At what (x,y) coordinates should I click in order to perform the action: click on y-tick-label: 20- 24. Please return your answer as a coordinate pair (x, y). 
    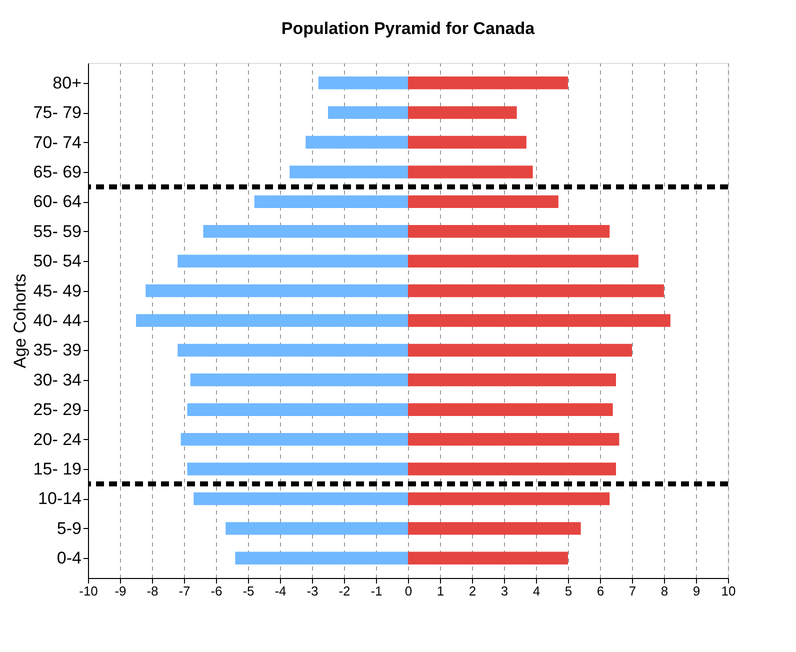
    Looking at the image, I should click on (57, 439).